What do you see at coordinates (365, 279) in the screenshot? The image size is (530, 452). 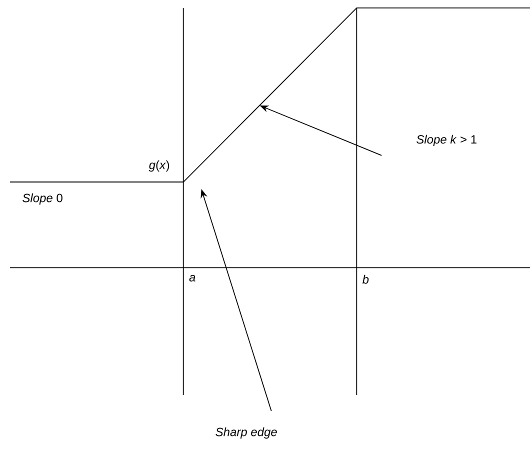 I see `x-tick-label: b` at bounding box center [365, 279].